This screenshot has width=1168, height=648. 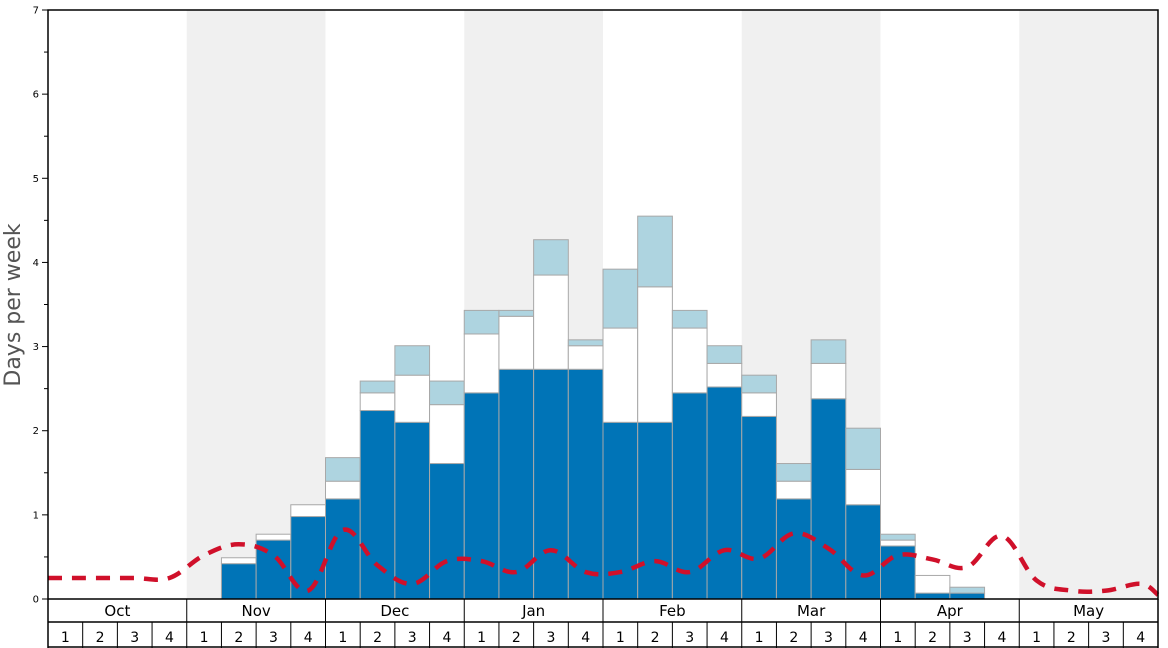 What do you see at coordinates (36, 95) in the screenshot?
I see `y-tick-label: 6` at bounding box center [36, 95].